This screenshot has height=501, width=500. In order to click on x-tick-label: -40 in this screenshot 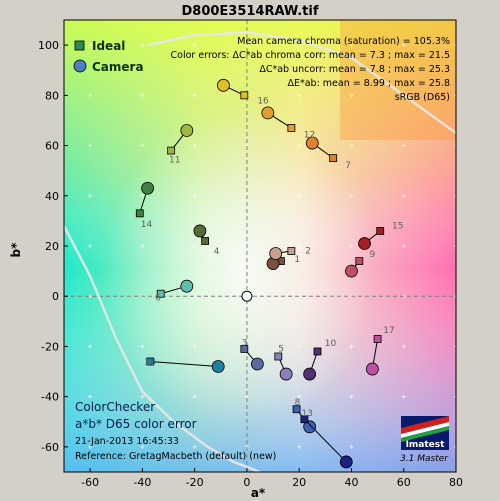, I will do `click(142, 482)`.